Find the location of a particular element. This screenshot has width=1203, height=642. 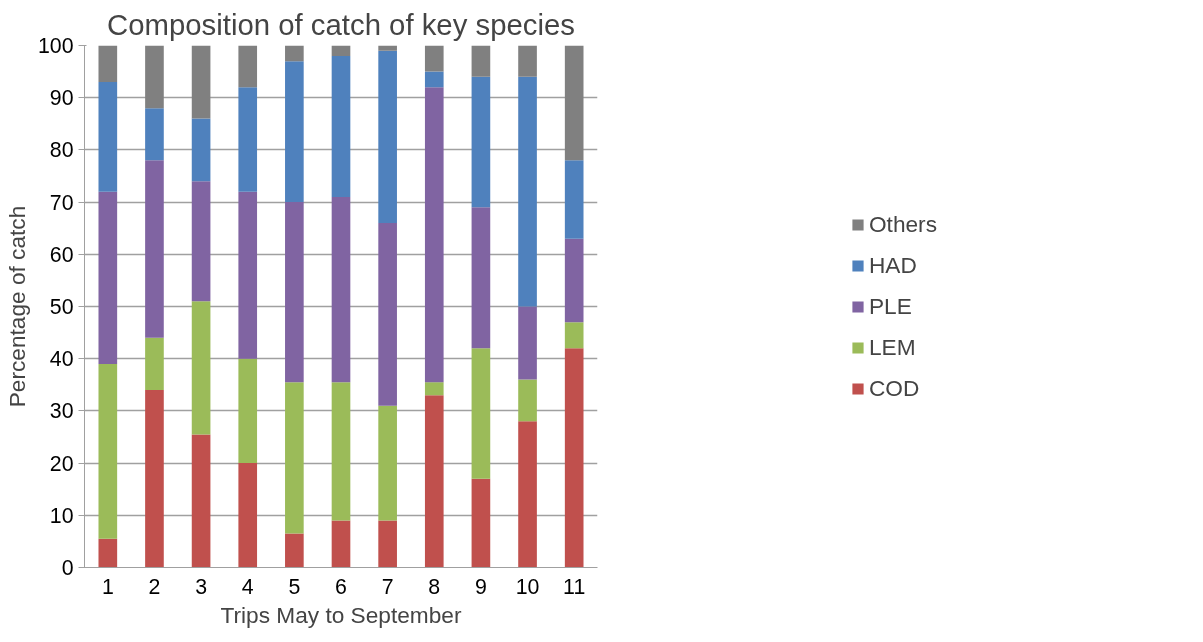

y-tick-label: 90 is located at coordinates (61, 98).